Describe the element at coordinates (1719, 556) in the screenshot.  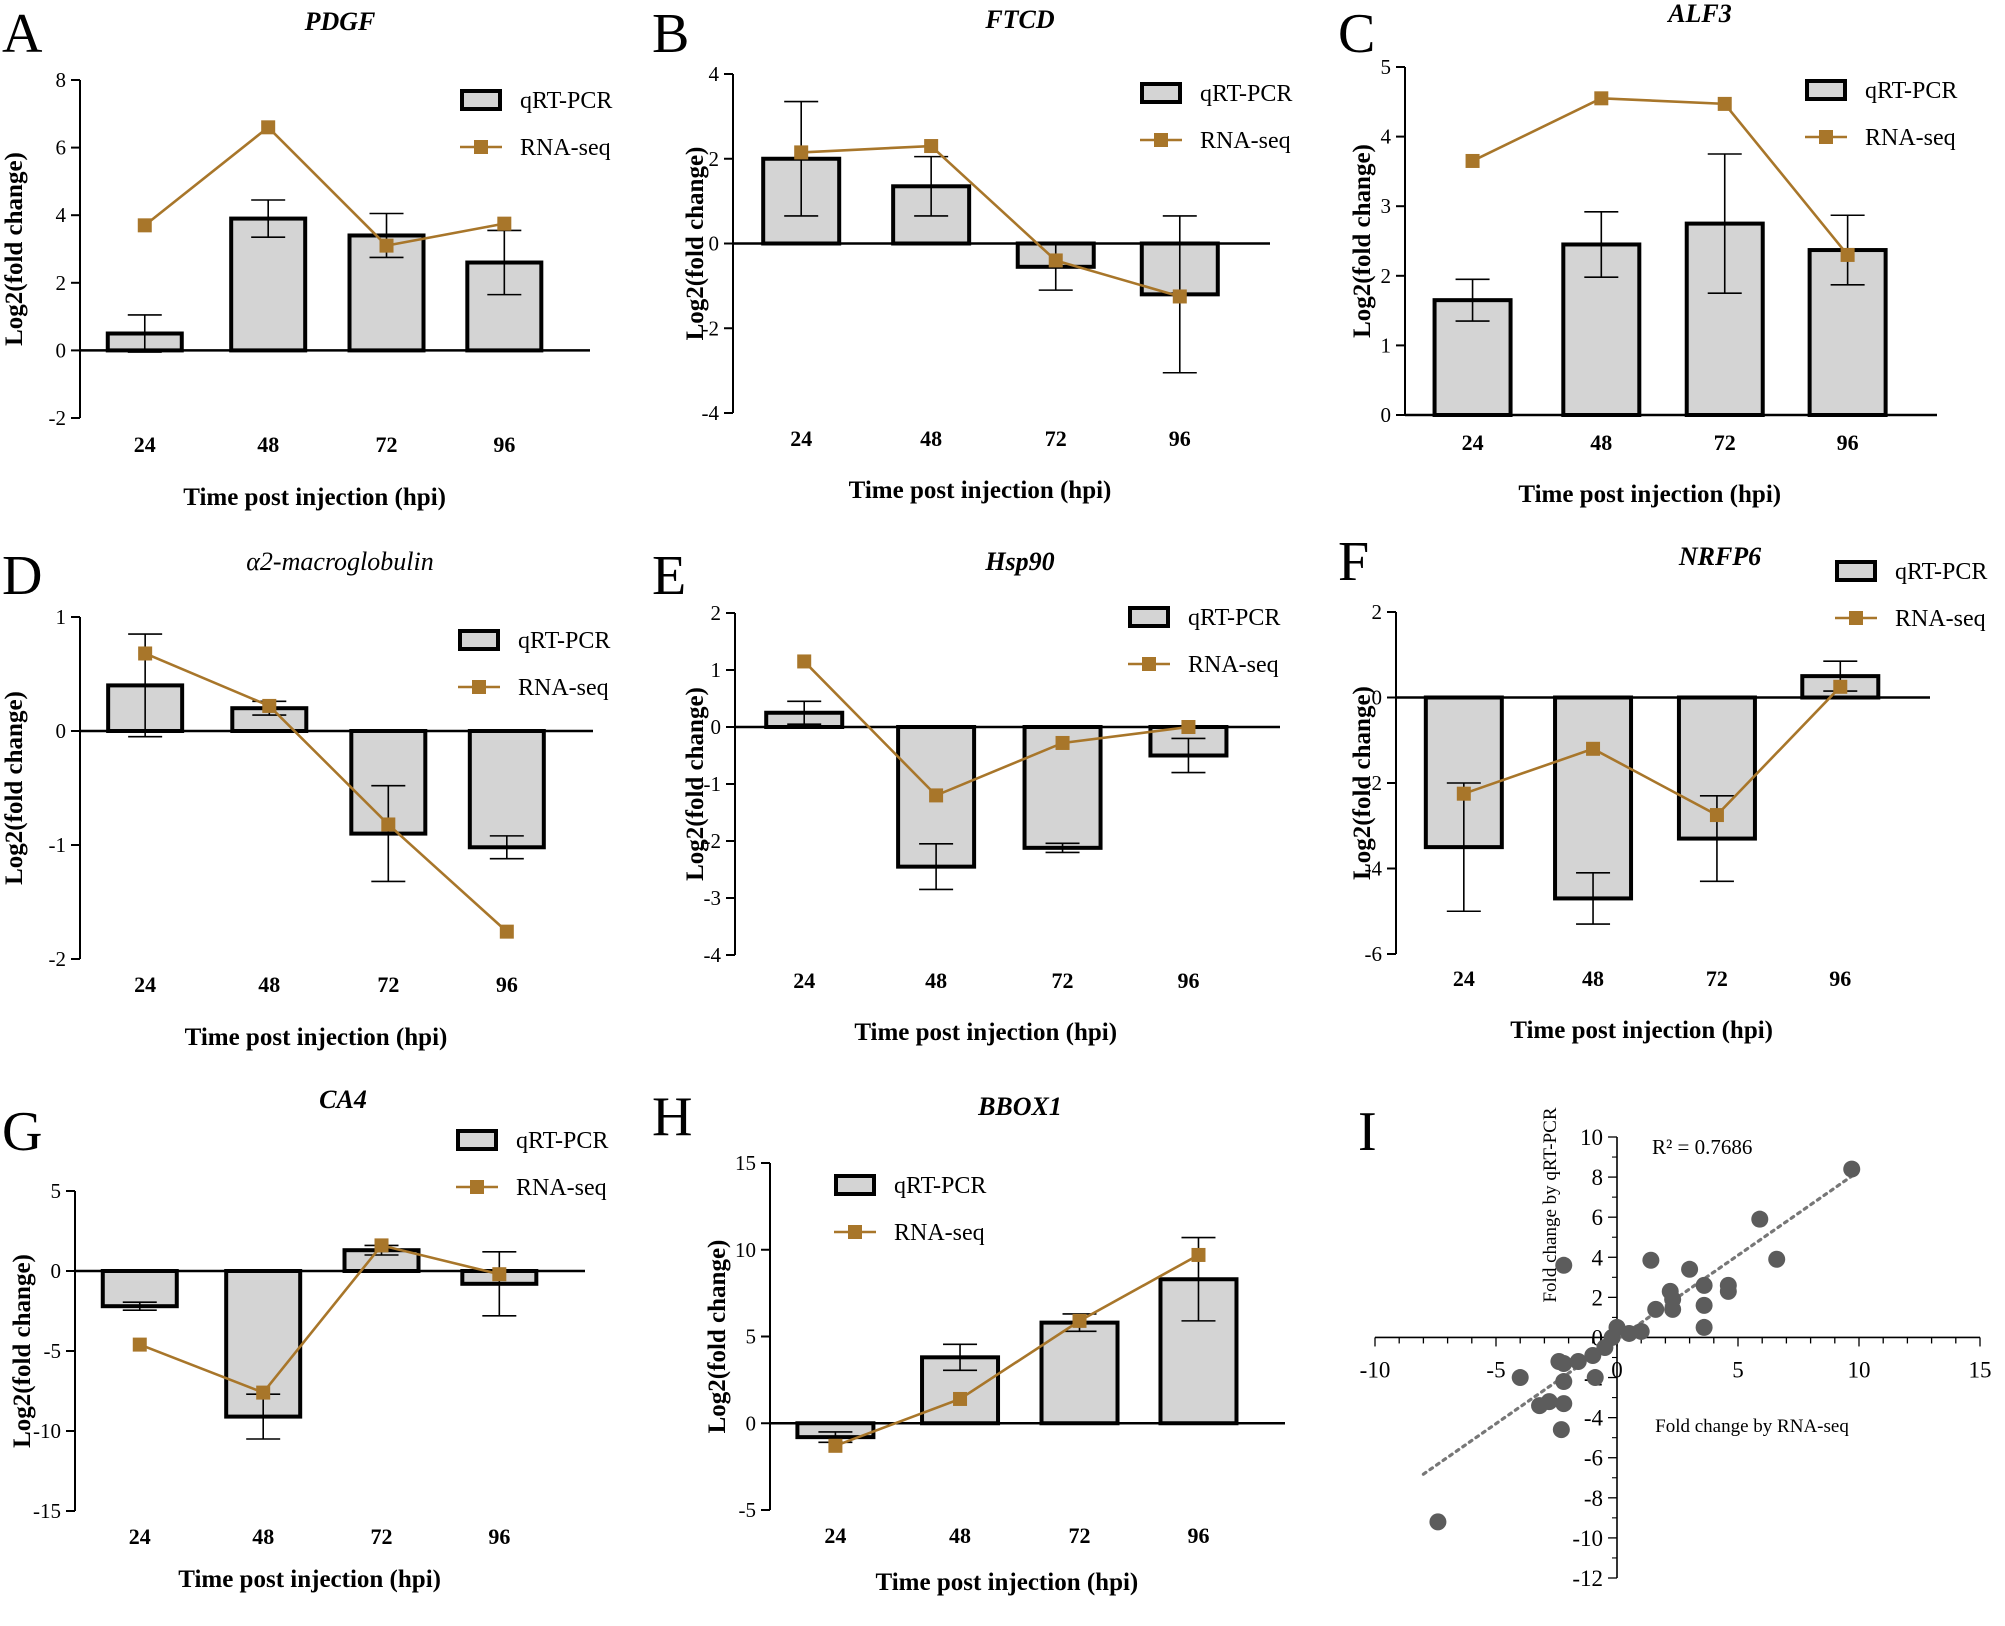
I see `chart-title: NRFP6` at that location.